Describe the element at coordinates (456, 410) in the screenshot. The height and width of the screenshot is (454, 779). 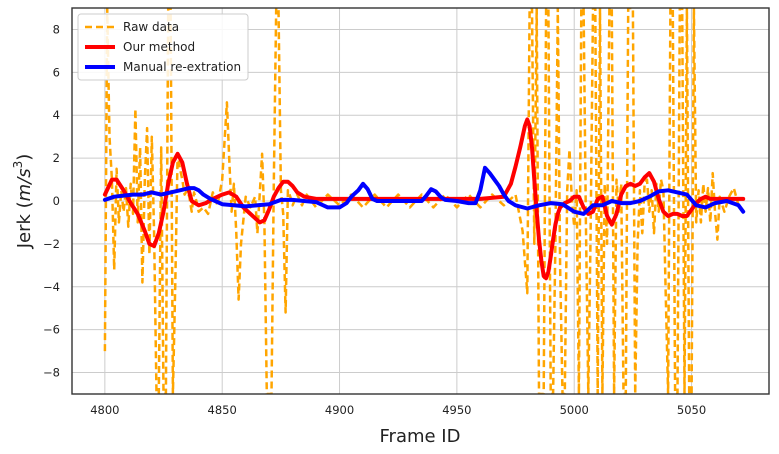
I see `x-tick-label: 4950` at that location.